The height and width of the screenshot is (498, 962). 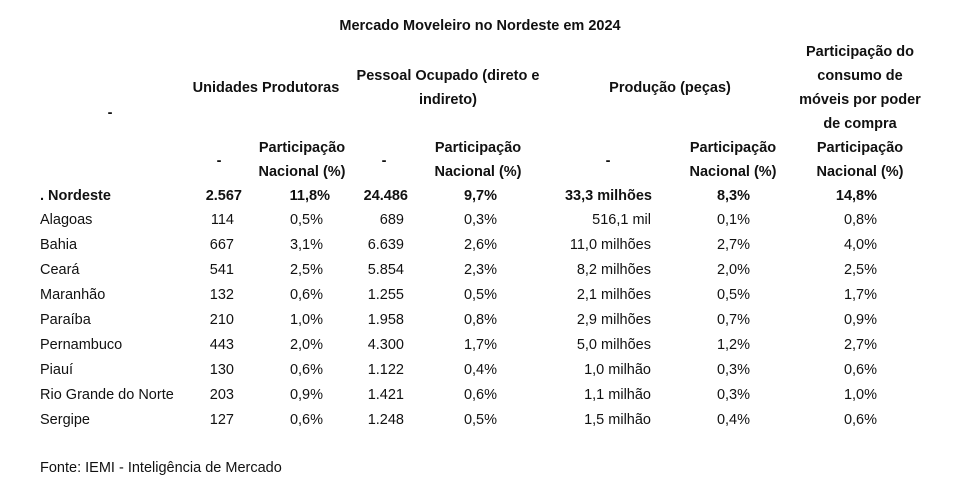 I want to click on cell-producao: 2,1 milhões, so click(x=613, y=295).